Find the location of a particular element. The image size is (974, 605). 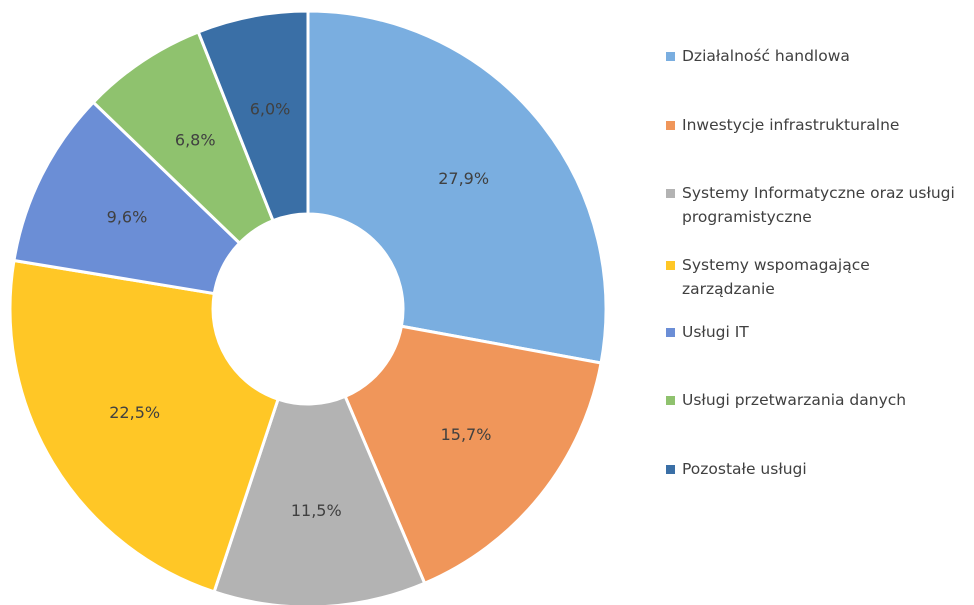

data-label: 11,5% is located at coordinates (316, 510).